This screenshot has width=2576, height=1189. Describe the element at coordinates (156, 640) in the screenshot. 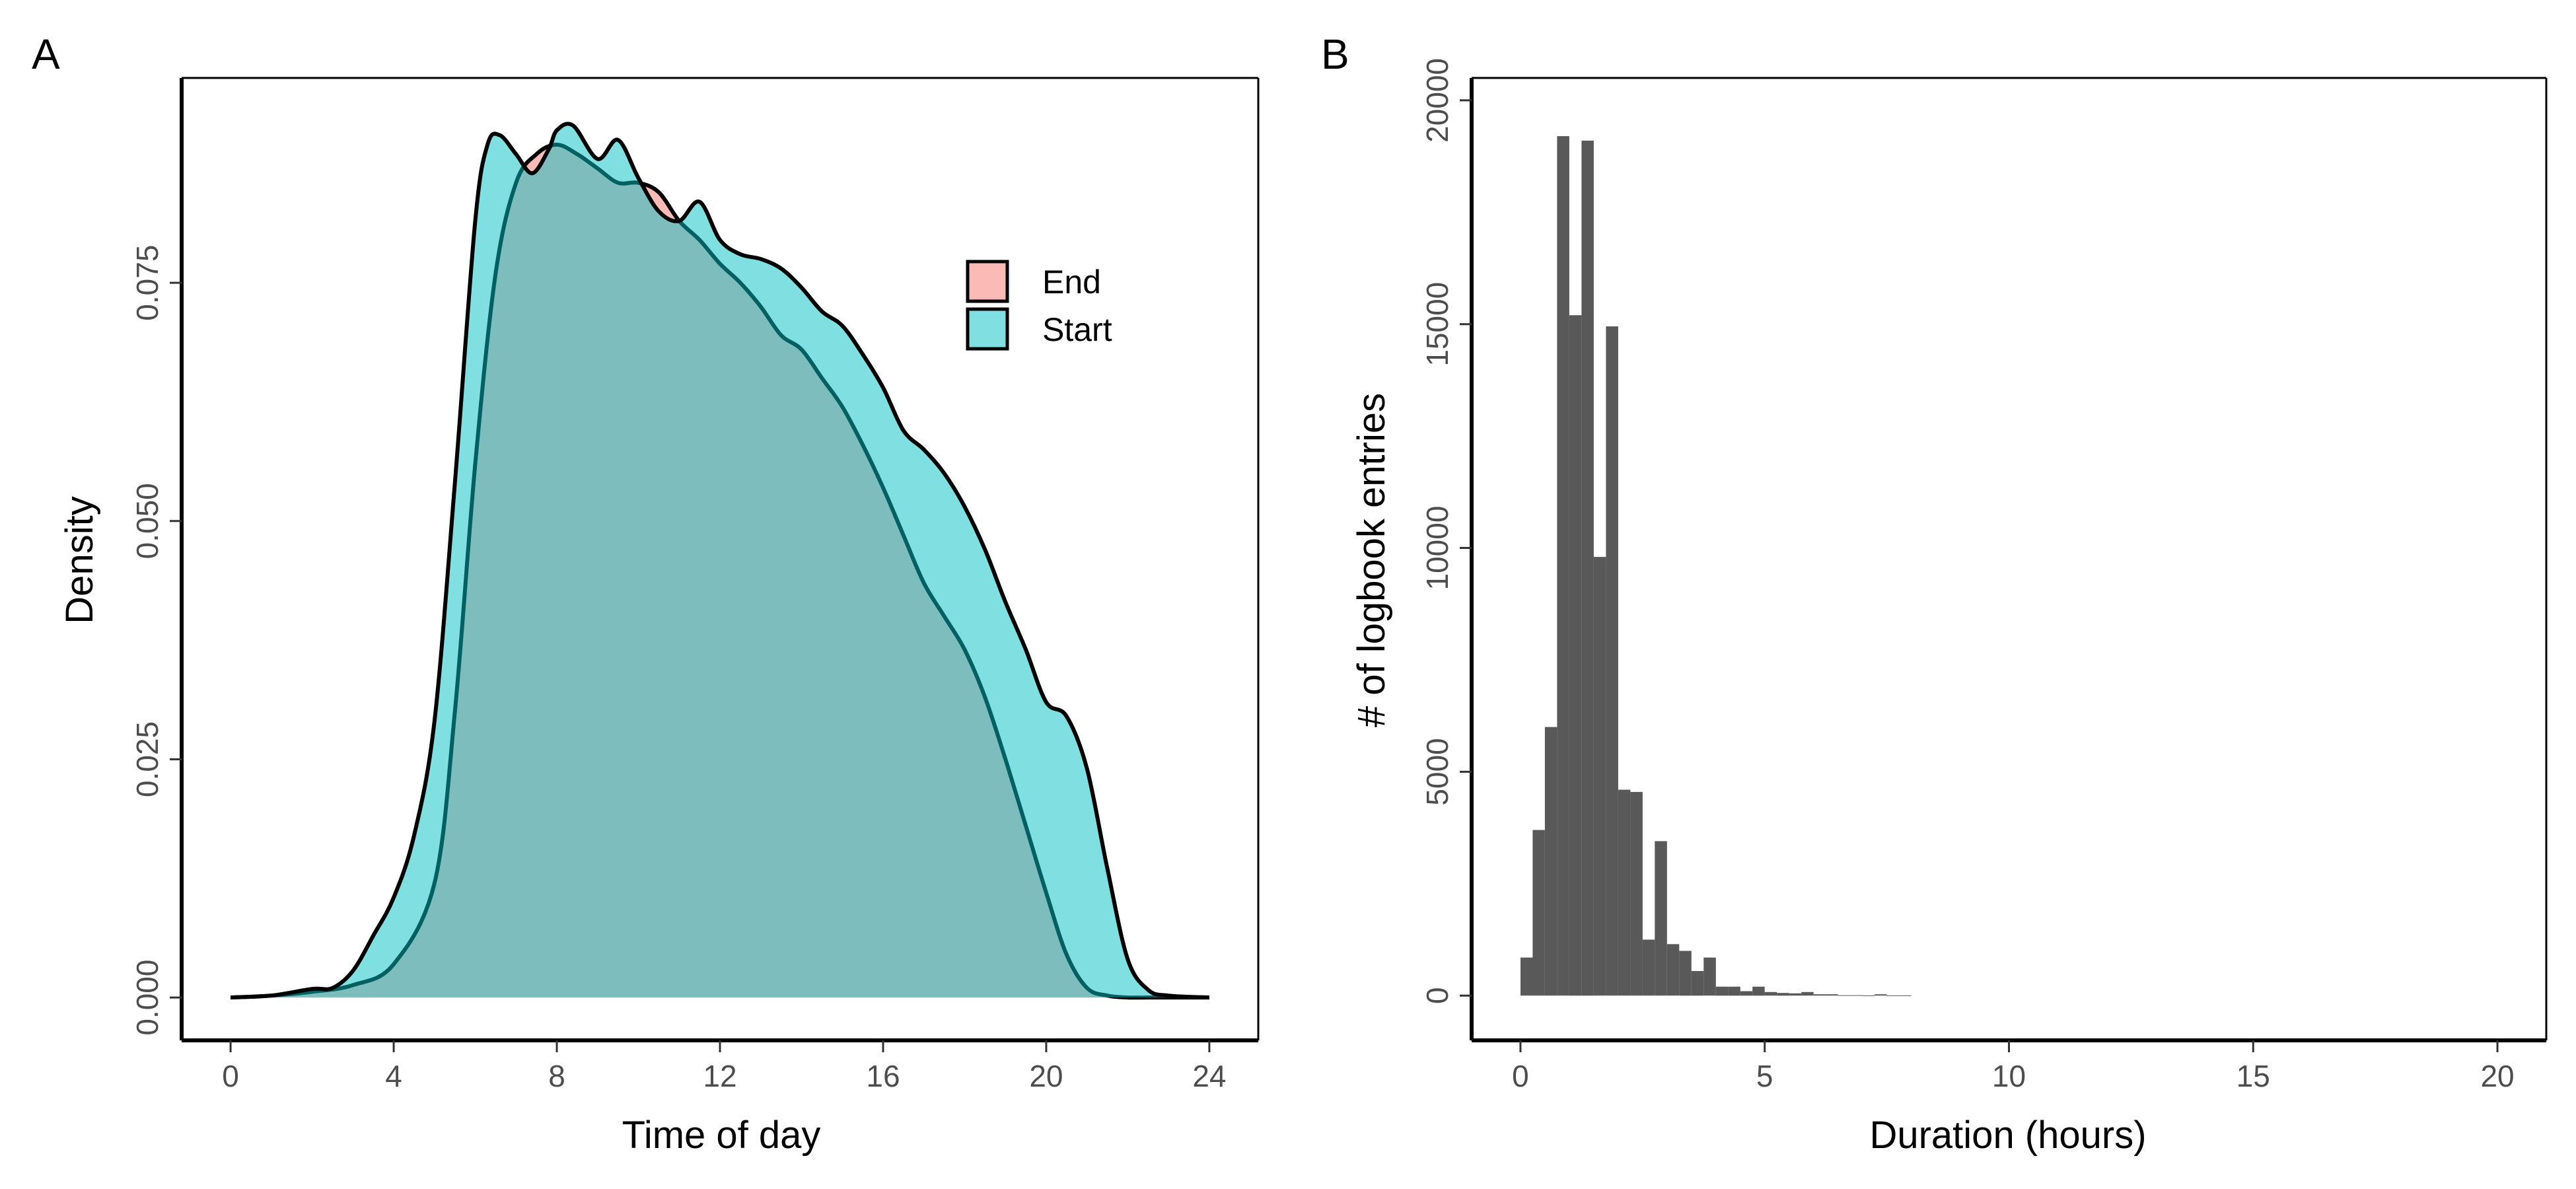

I see `panel-a-y-ticks: 0.000 0.025 0.050 0.075` at that location.